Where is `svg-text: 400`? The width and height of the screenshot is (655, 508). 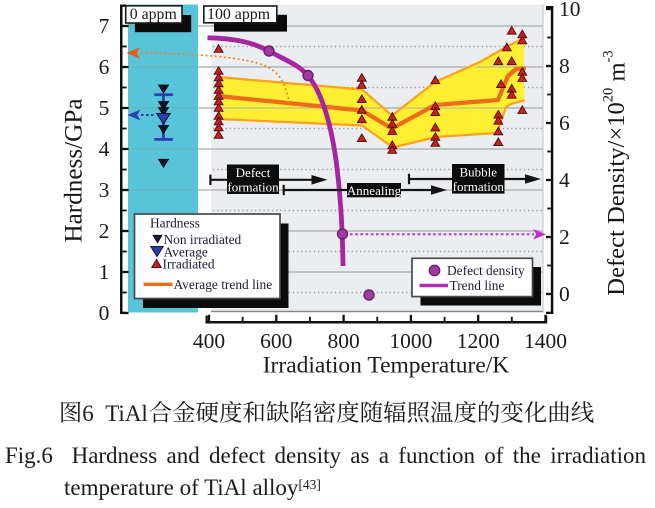 svg-text: 400 is located at coordinates (209, 341).